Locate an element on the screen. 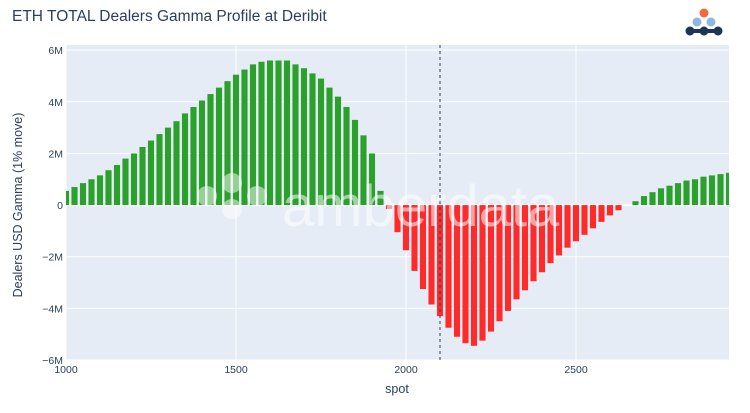 Image resolution: width=750 pixels, height=413 pixels. x-tick-label: 1000 is located at coordinates (66, 370).